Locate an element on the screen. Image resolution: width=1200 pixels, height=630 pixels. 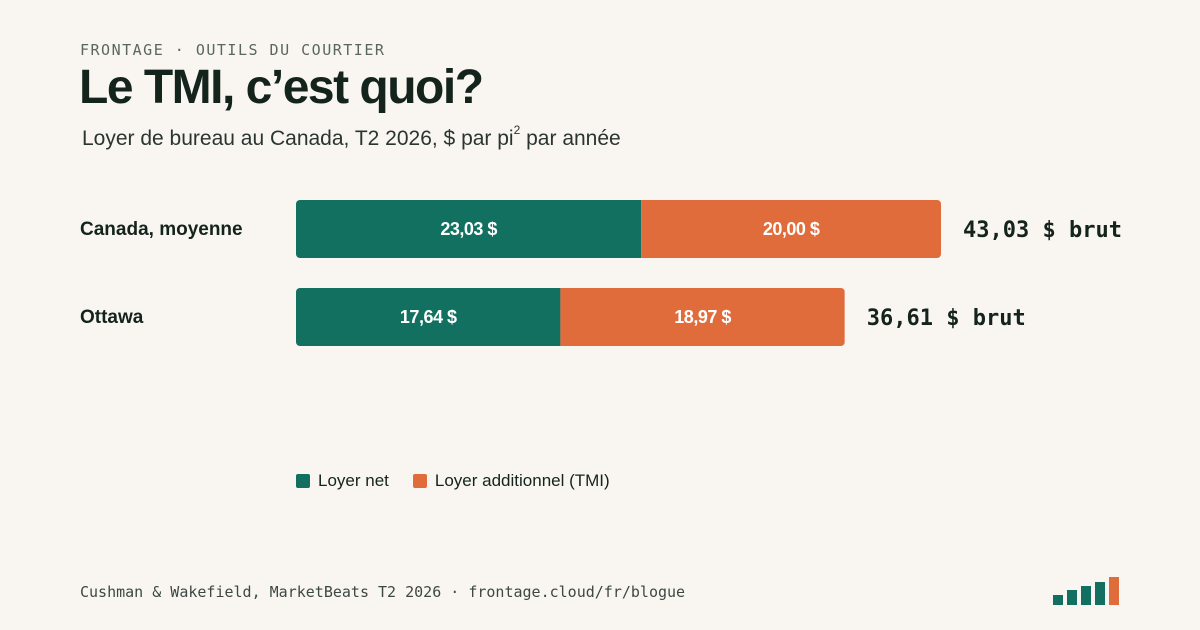
legend-label-tmi: Loyer additionnel (TMI) is located at coordinates (522, 480).